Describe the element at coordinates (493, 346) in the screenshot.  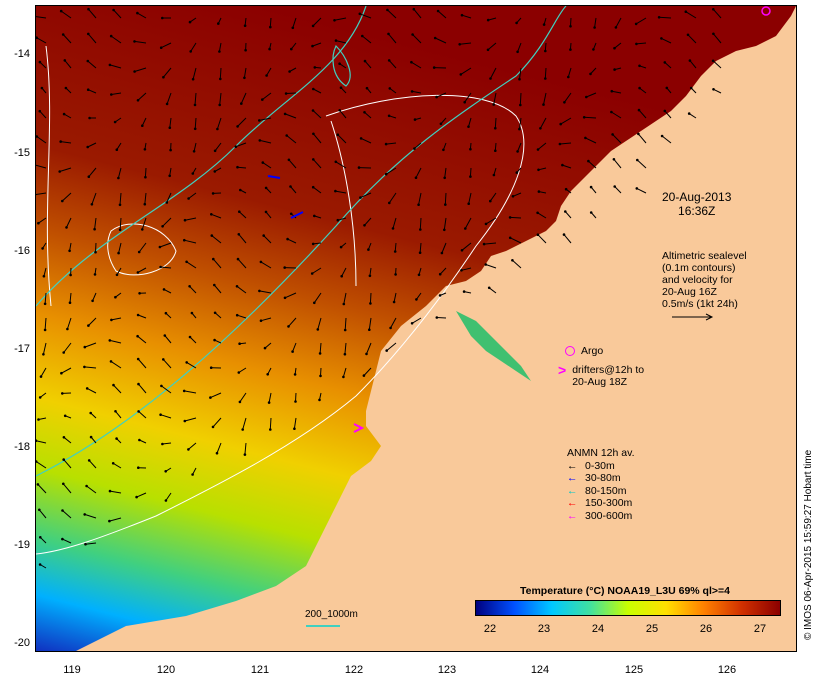
I see `king-sound-water` at that location.